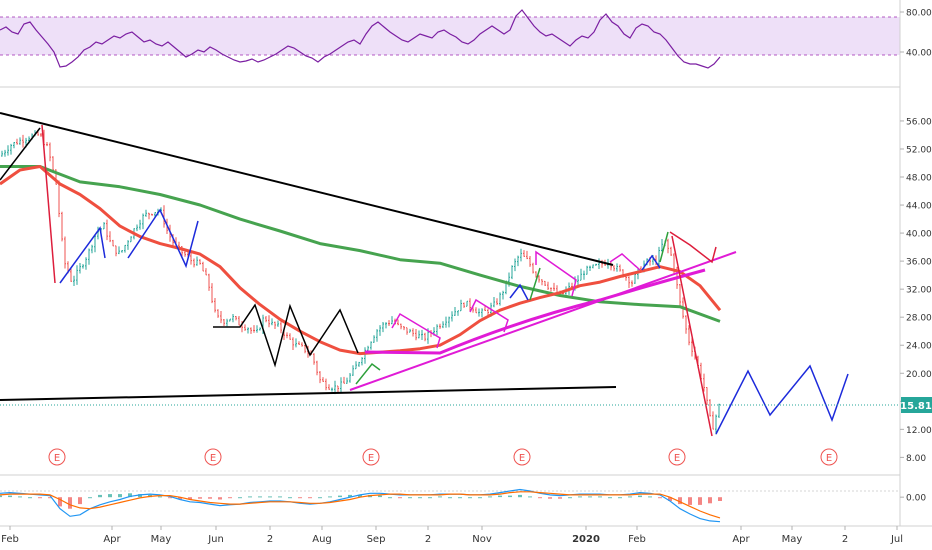  I want to click on price-tick-label: 48.00, so click(919, 179).